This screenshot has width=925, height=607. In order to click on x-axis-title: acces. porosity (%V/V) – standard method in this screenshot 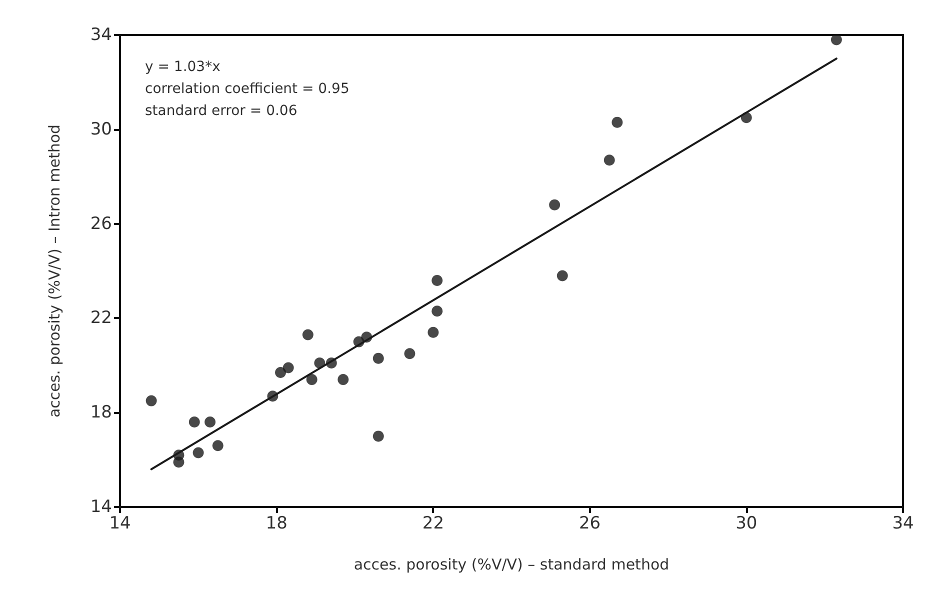, I will do `click(512, 565)`.